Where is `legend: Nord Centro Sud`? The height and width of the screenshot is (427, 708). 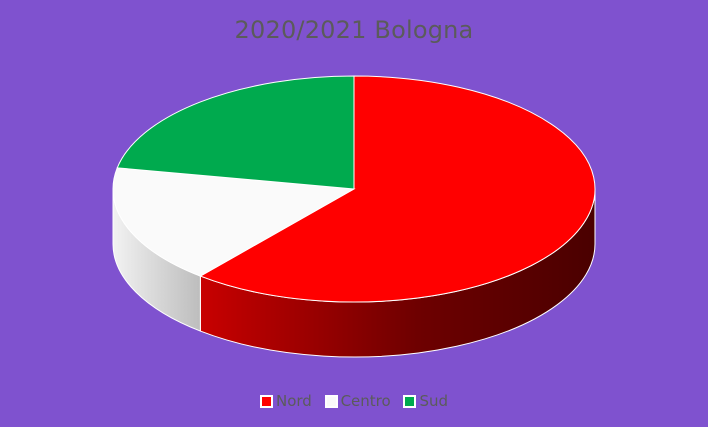 legend: Nord Centro Sud is located at coordinates (354, 402).